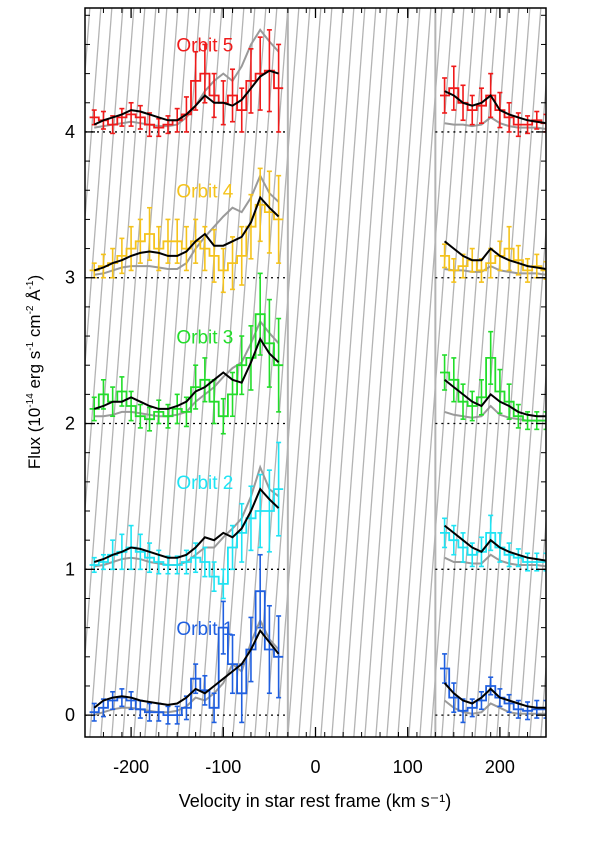 The height and width of the screenshot is (857, 598). I want to click on x-tick-label: -100, so click(223, 767).